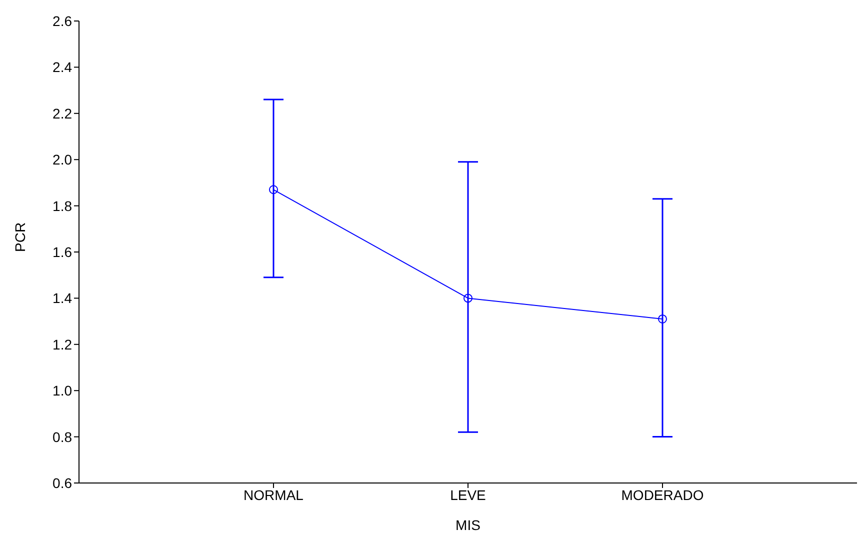  What do you see at coordinates (62, 206) in the screenshot?
I see `y-tick-label: 1.8` at bounding box center [62, 206].